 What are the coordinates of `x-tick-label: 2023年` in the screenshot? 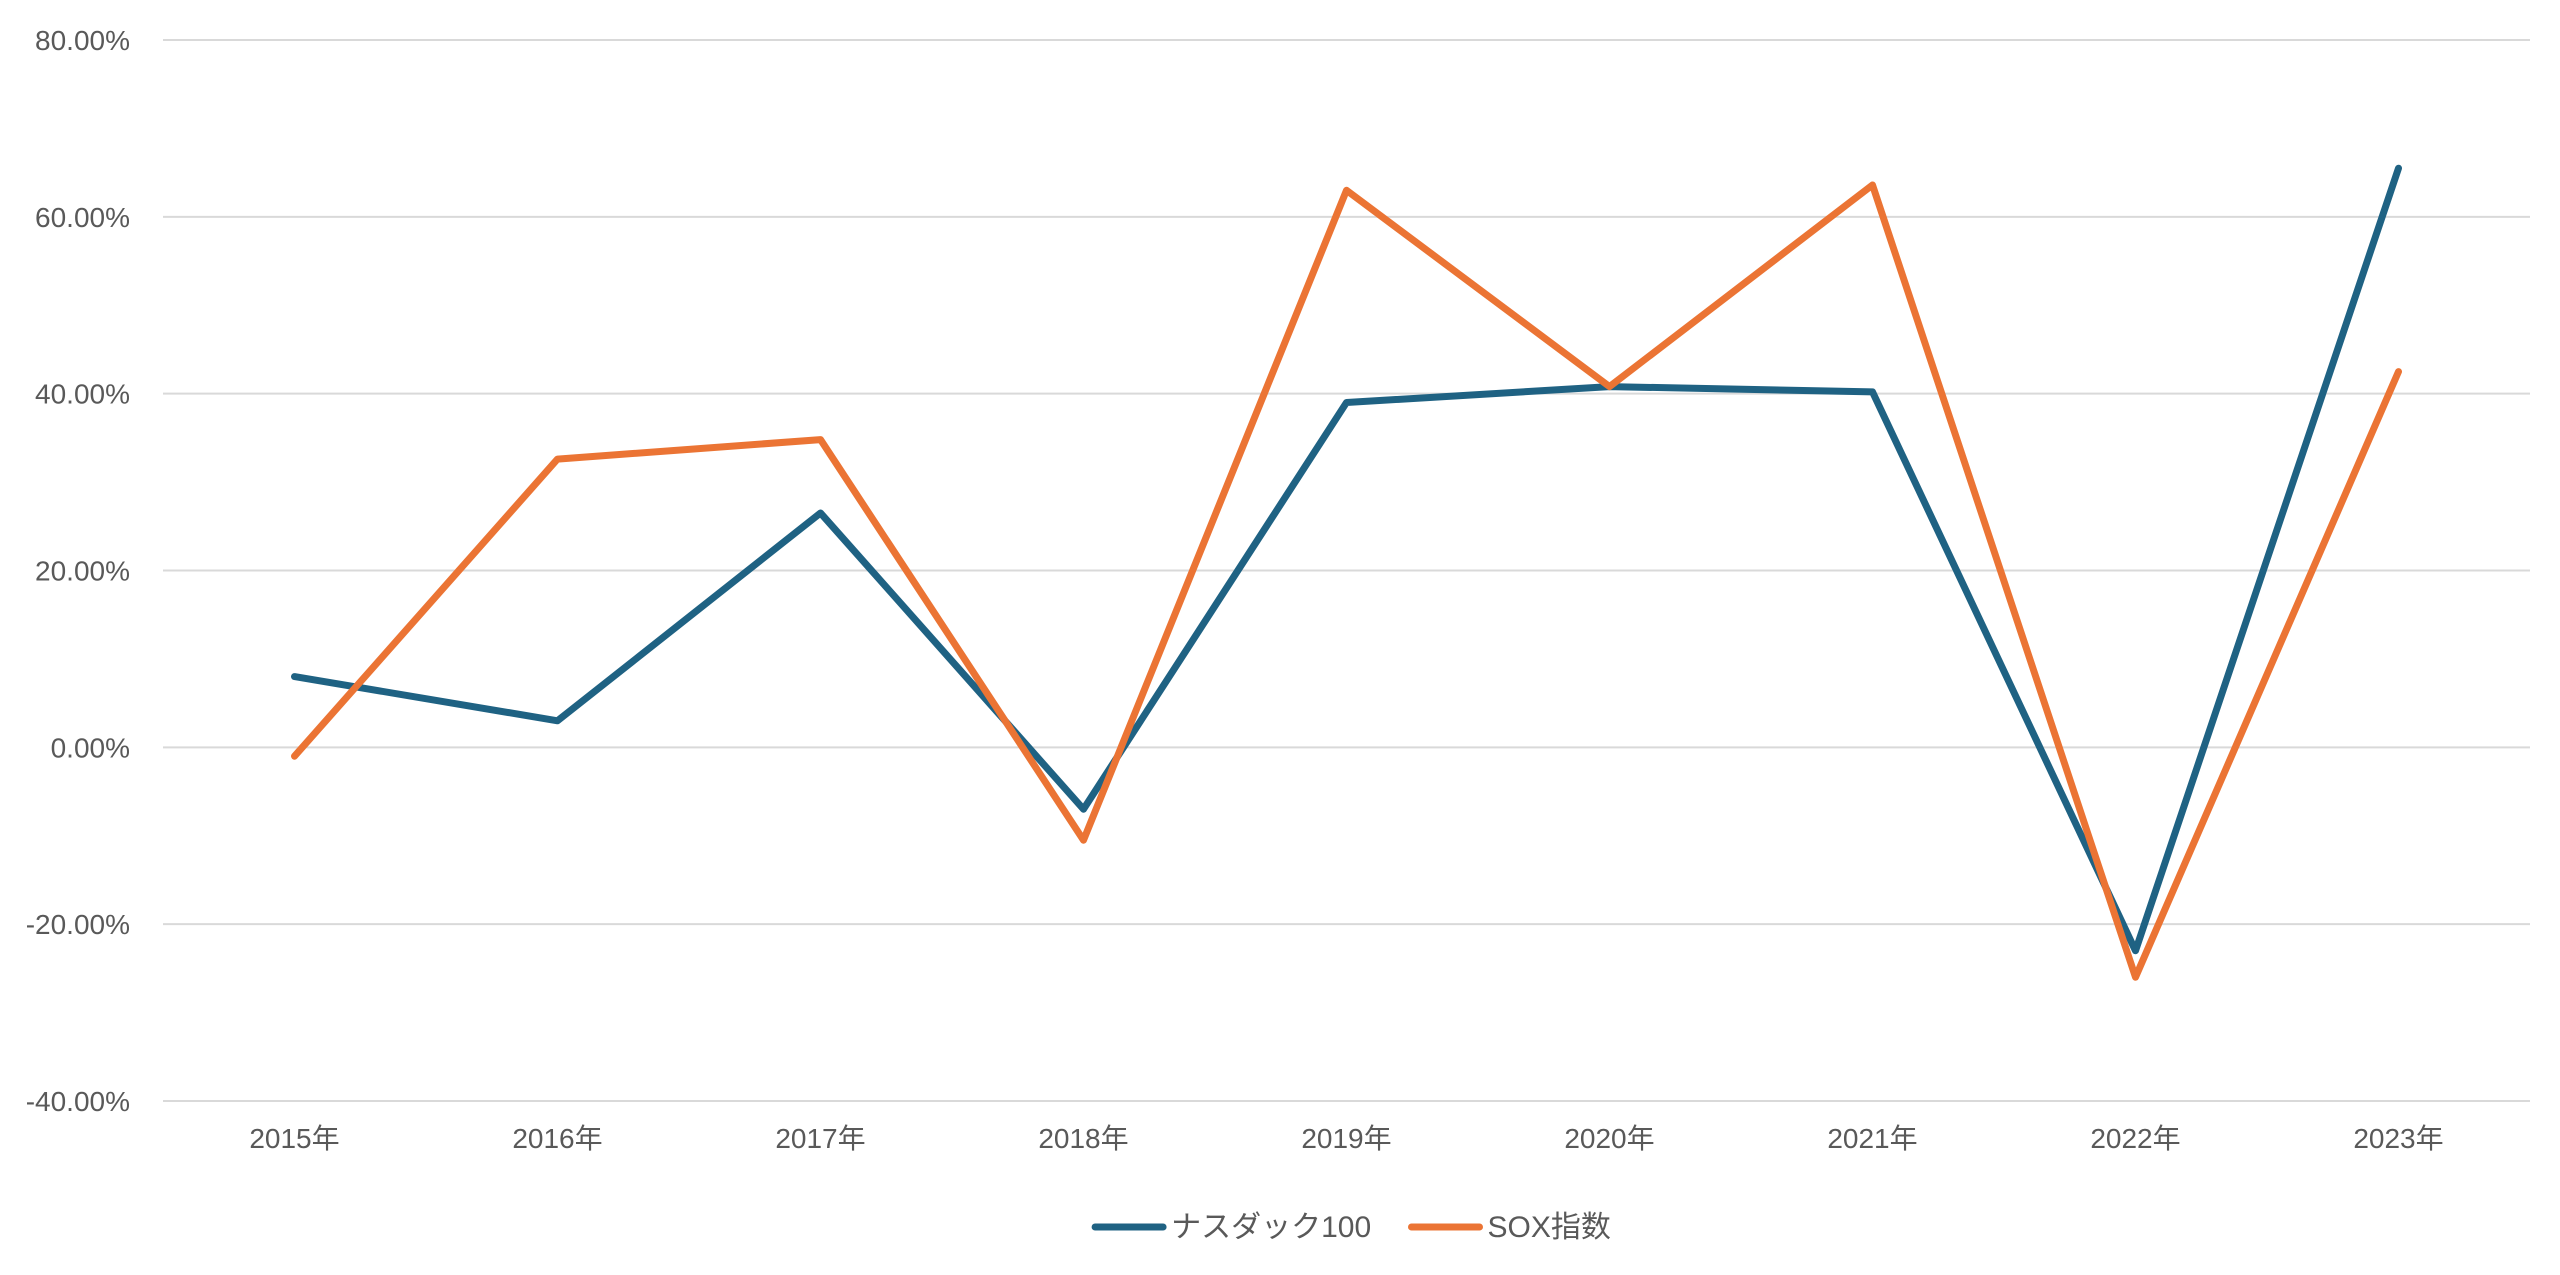 It's located at (2398, 1138).